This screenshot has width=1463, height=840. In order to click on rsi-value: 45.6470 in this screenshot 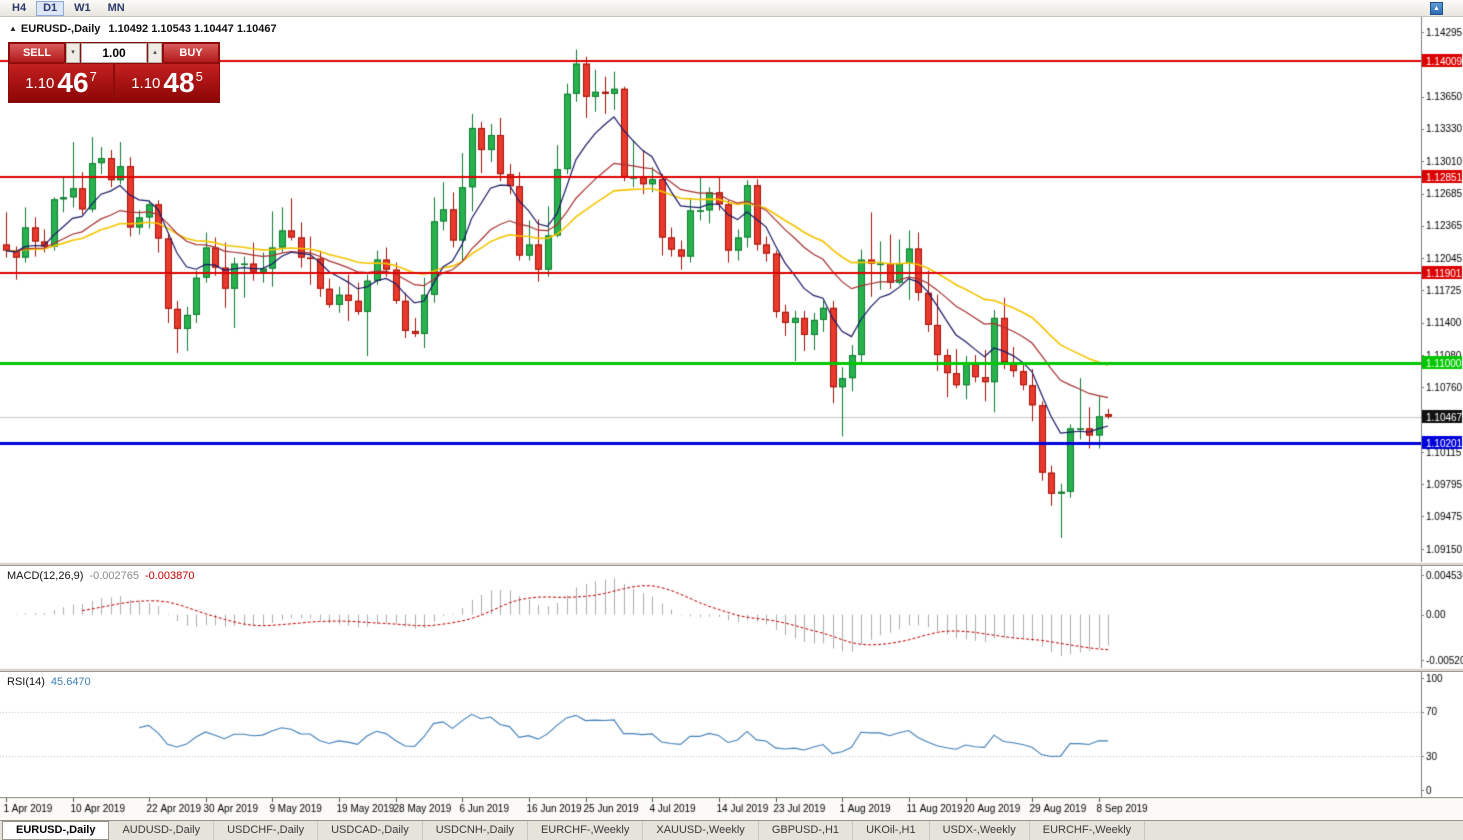, I will do `click(70, 682)`.